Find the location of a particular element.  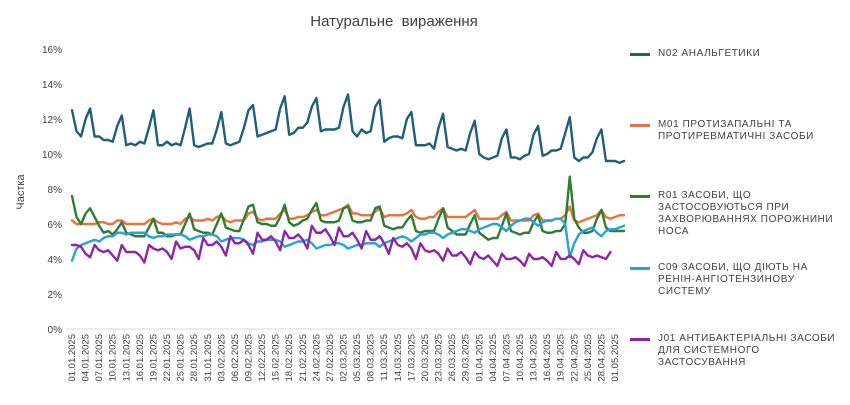

legend-swatch-c09 is located at coordinates (640, 268).